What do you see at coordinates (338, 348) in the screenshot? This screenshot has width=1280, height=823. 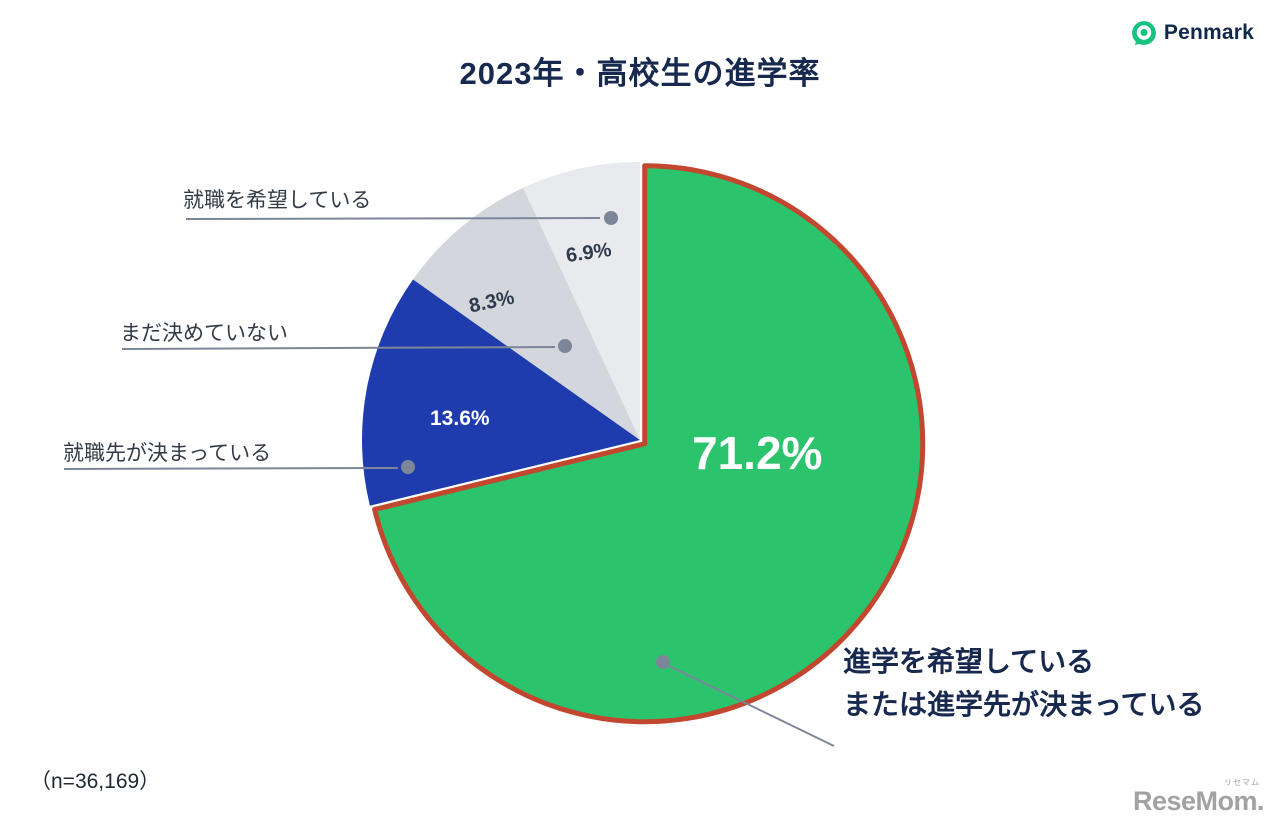 I see `leader-line-undecided` at bounding box center [338, 348].